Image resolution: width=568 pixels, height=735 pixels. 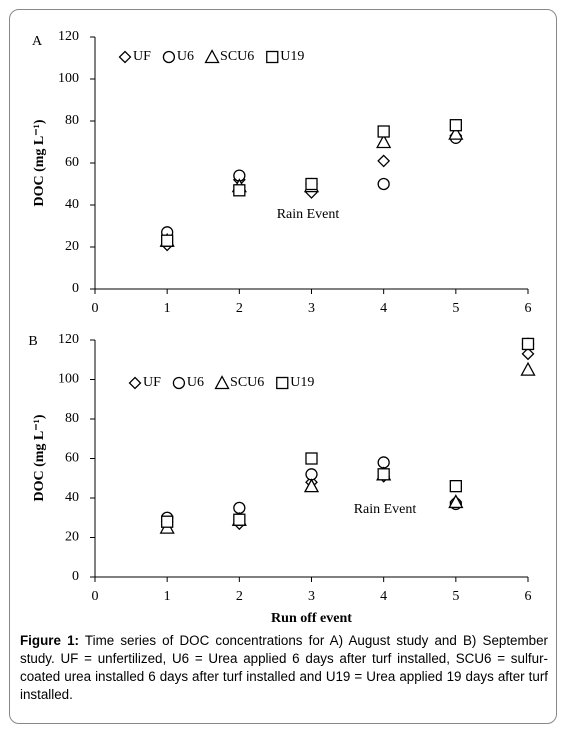 What do you see at coordinates (311, 618) in the screenshot?
I see `x-axis-label: Run off event` at bounding box center [311, 618].